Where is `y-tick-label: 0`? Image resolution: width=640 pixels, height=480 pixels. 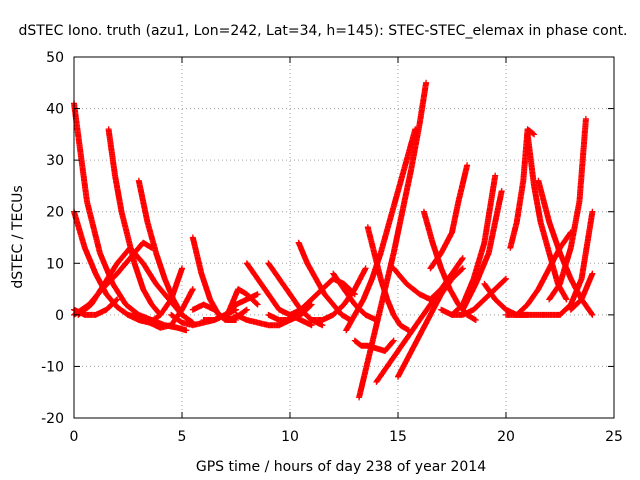
y-tick-label: 0 is located at coordinates (59, 316).